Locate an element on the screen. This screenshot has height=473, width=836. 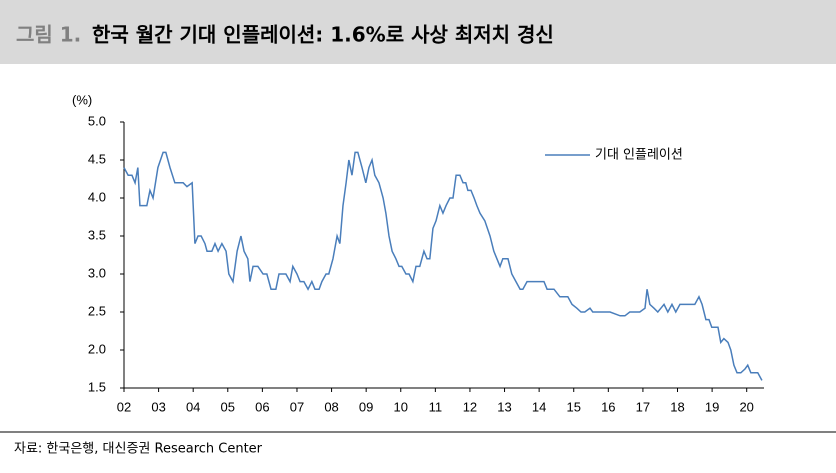
x-tick-label: 10 is located at coordinates (401, 406).